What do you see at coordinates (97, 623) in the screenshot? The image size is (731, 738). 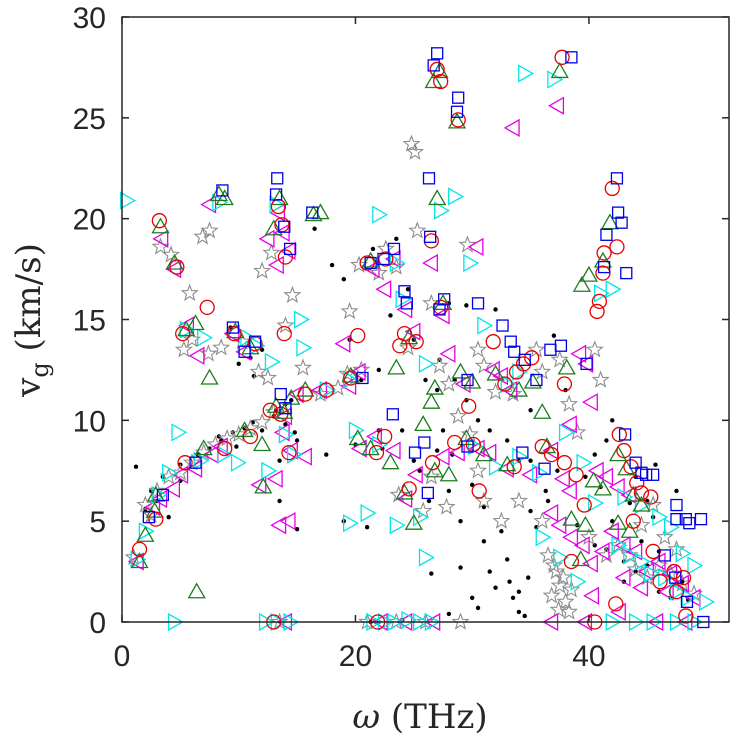 I see `y-tick-label: 0` at bounding box center [97, 623].